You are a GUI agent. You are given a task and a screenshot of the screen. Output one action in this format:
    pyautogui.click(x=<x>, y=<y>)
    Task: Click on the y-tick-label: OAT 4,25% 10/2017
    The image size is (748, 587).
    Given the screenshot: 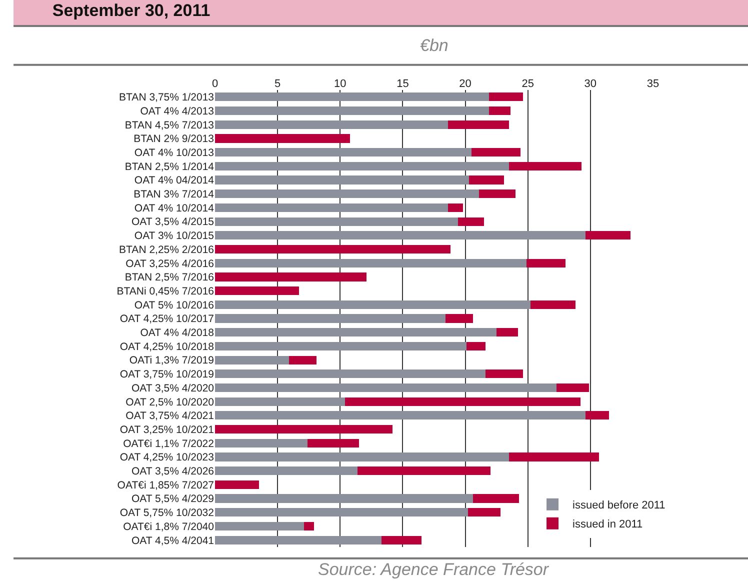 What is the action you would take?
    pyautogui.click(x=167, y=319)
    